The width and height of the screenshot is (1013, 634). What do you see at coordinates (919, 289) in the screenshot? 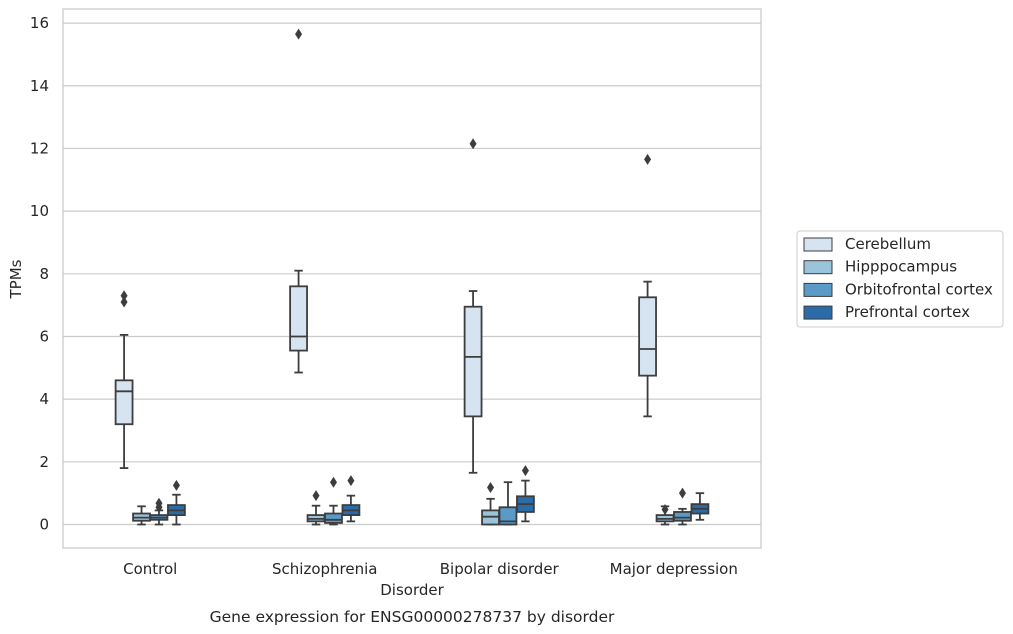
I see `legend-label: Orbitofrontal cortex` at bounding box center [919, 289].